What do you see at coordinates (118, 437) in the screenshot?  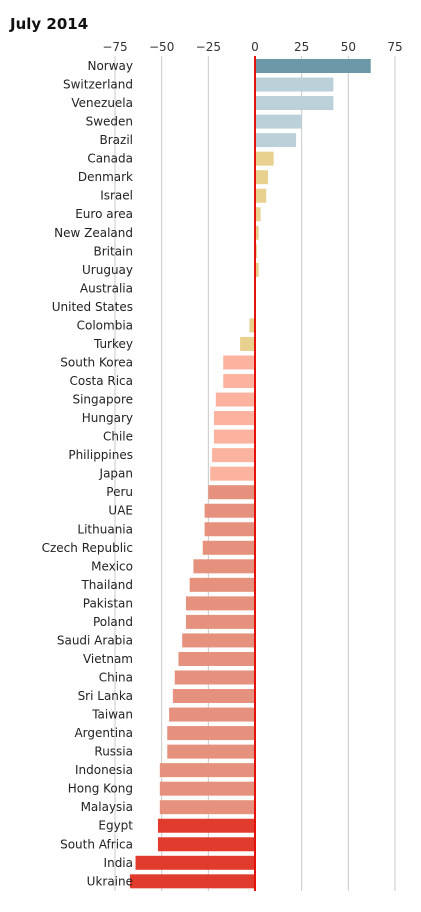 I see `category-label: Chile` at bounding box center [118, 437].